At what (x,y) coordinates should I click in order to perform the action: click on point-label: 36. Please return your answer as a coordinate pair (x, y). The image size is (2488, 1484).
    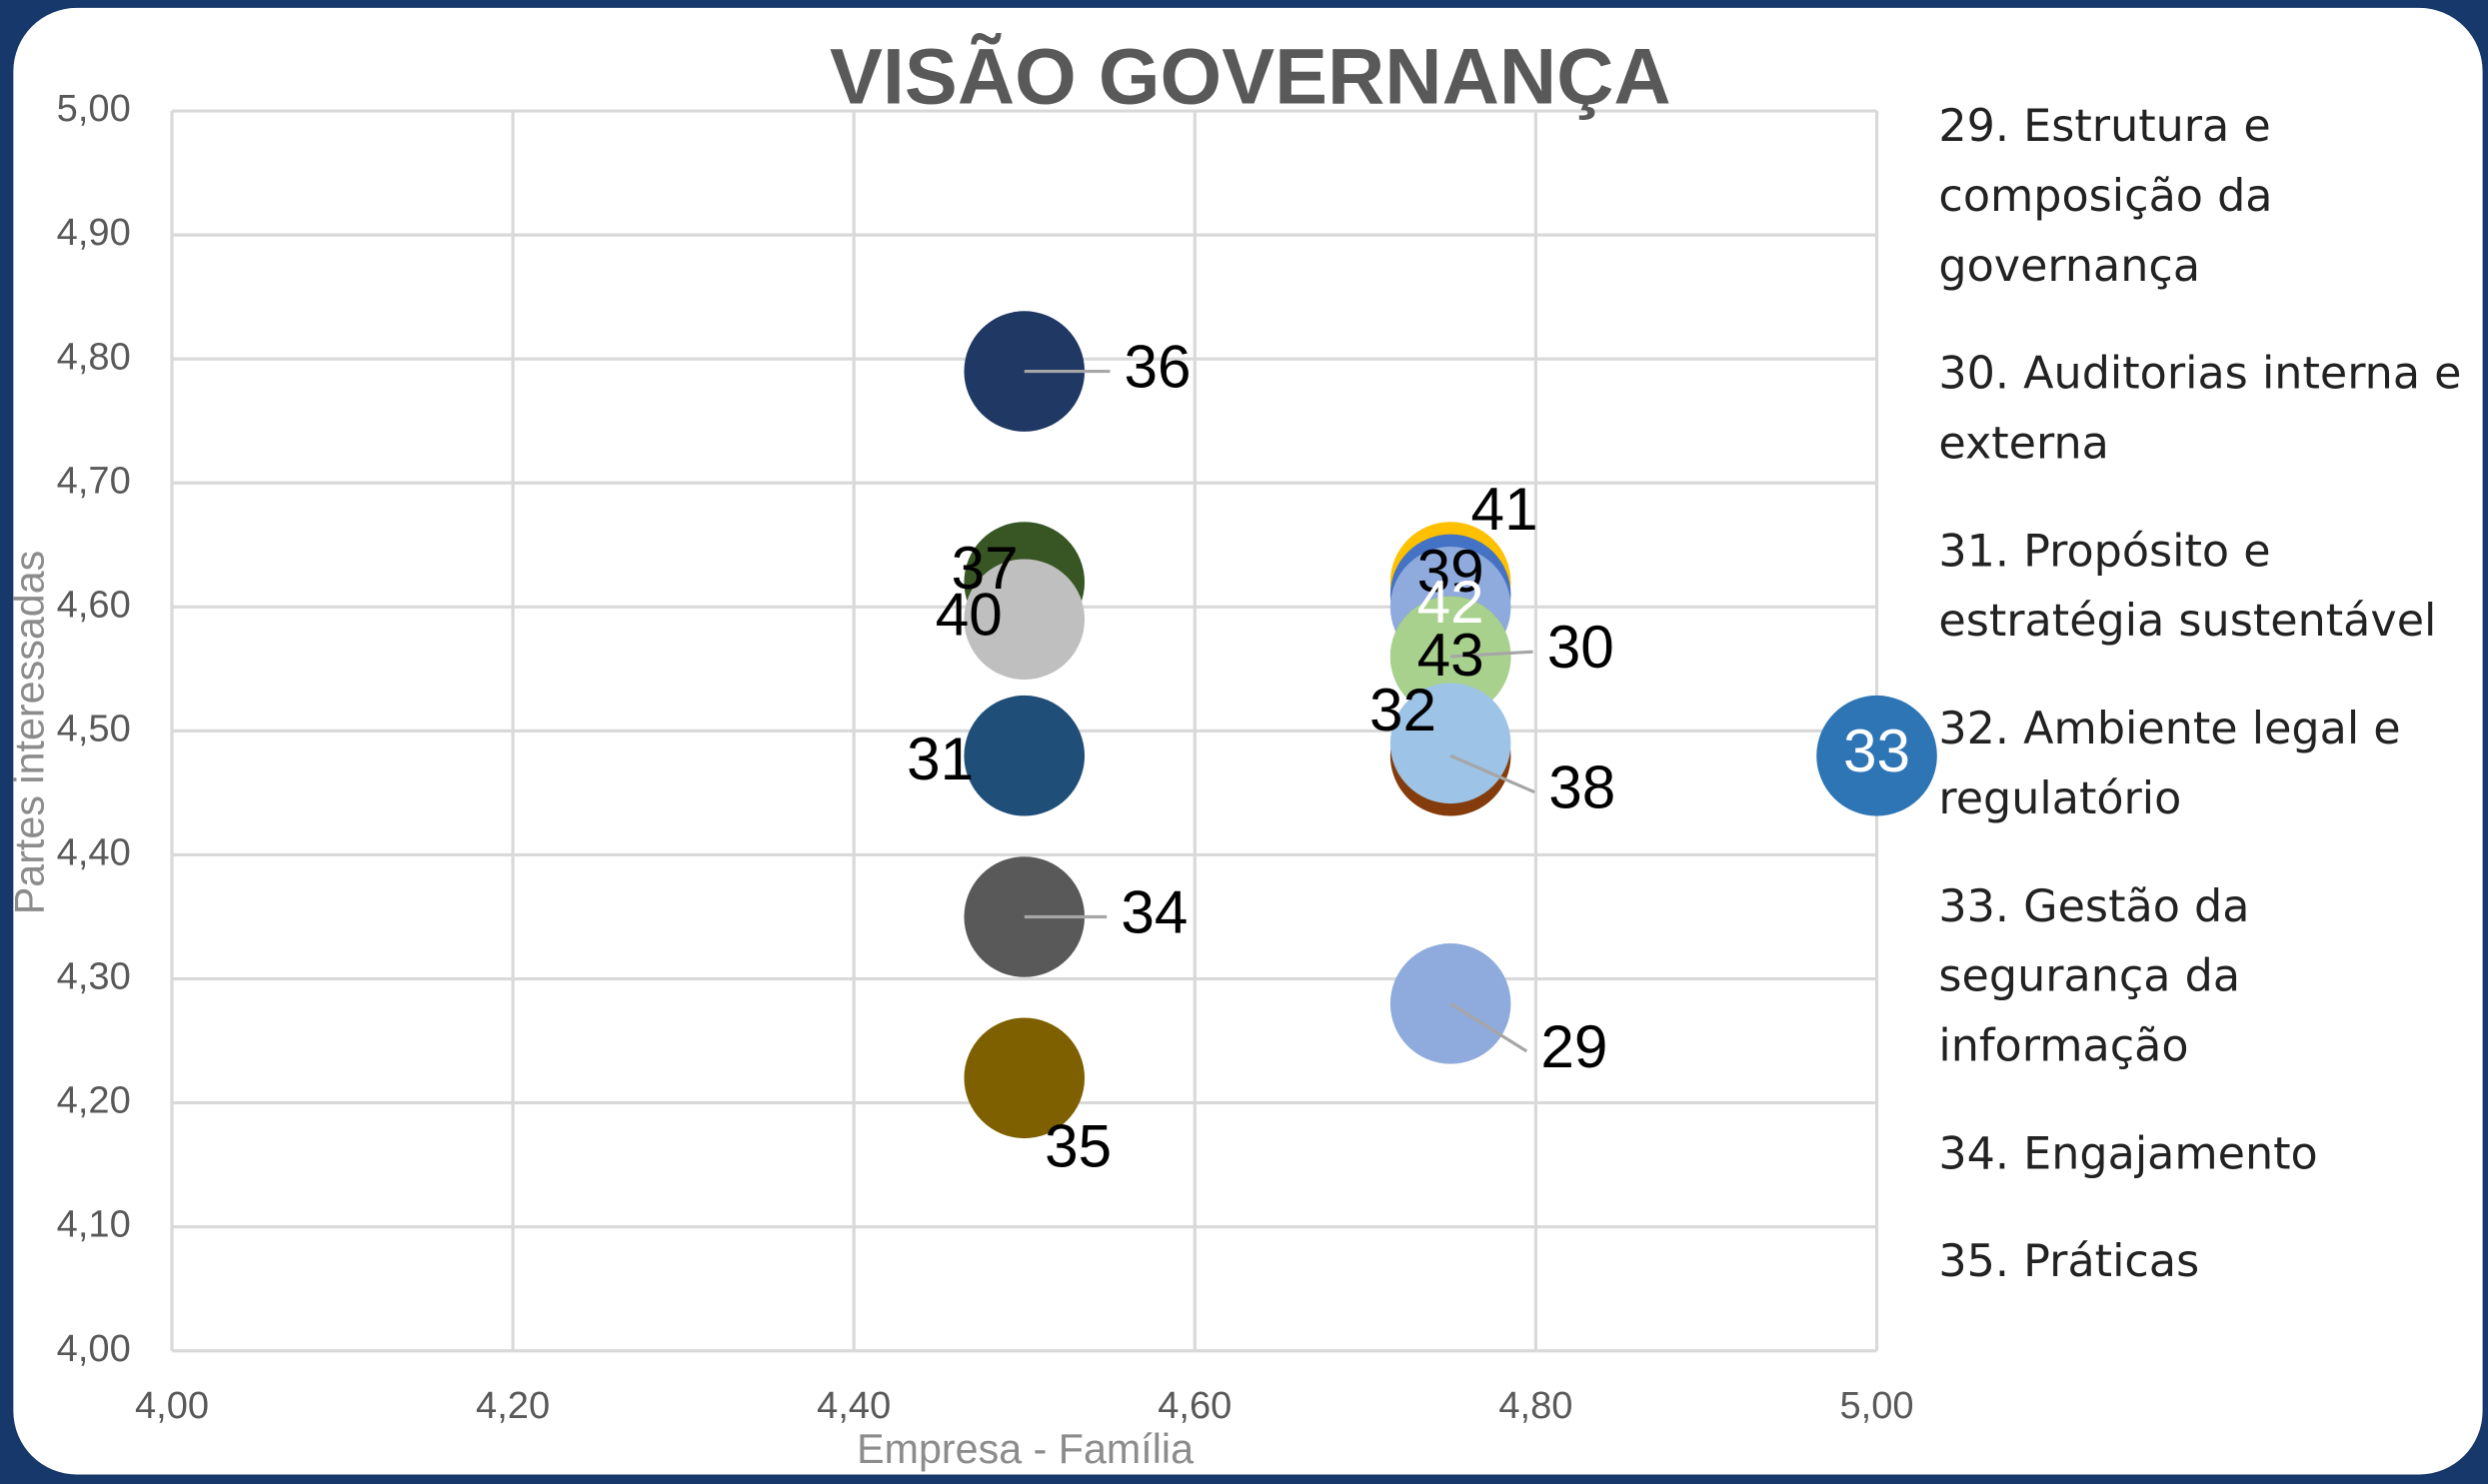
    Looking at the image, I should click on (1159, 367).